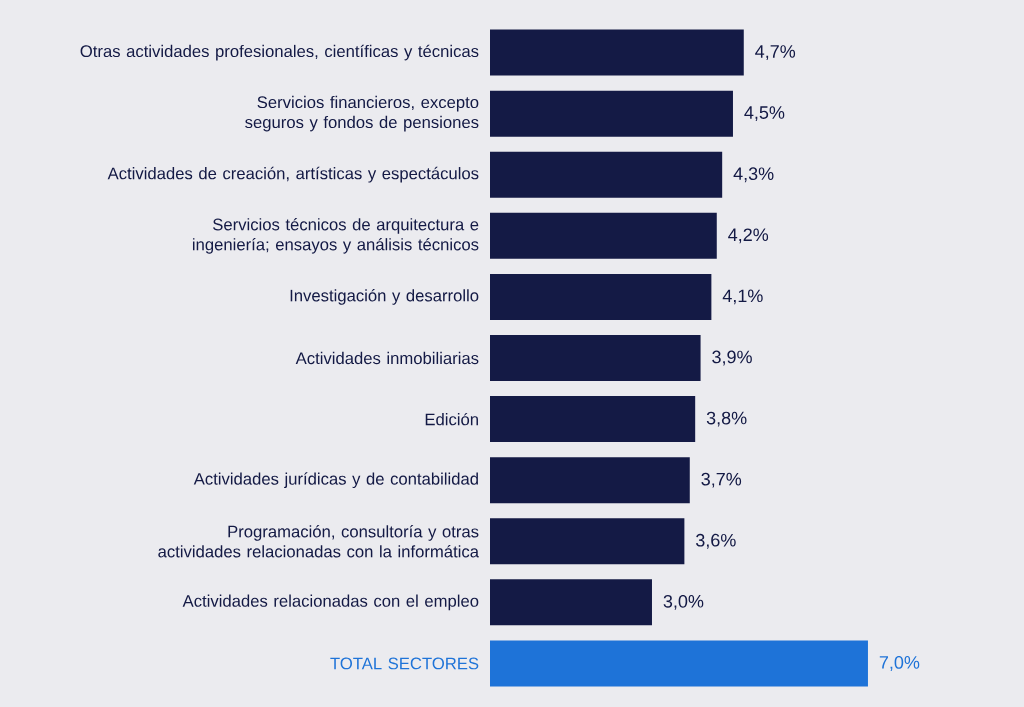  Describe the element at coordinates (726, 419) in the screenshot. I see `data-label: 3,8%` at that location.